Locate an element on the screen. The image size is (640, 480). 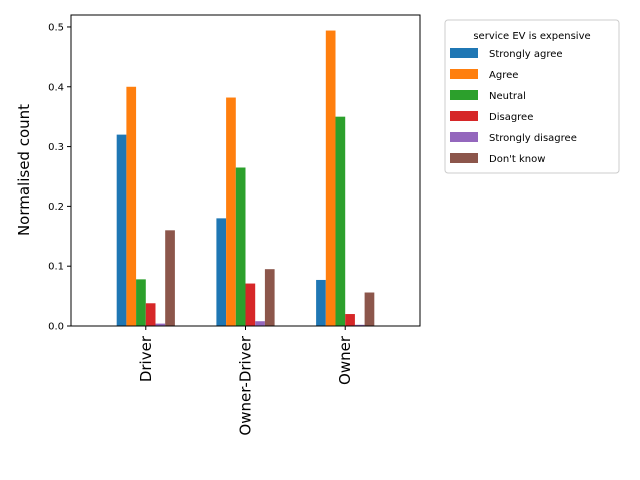
bar-agree-owner is located at coordinates (330, 178).